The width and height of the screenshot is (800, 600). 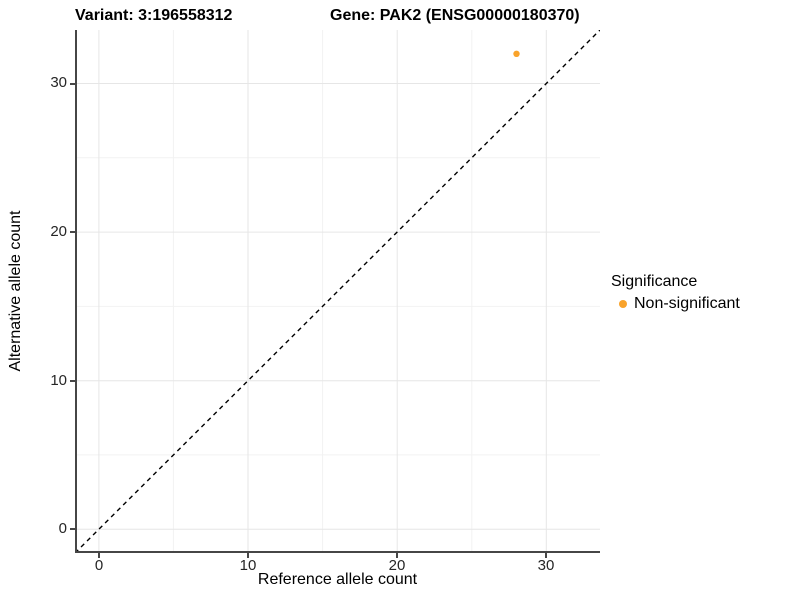 What do you see at coordinates (623, 304) in the screenshot?
I see `legend-key-dot-icon` at bounding box center [623, 304].